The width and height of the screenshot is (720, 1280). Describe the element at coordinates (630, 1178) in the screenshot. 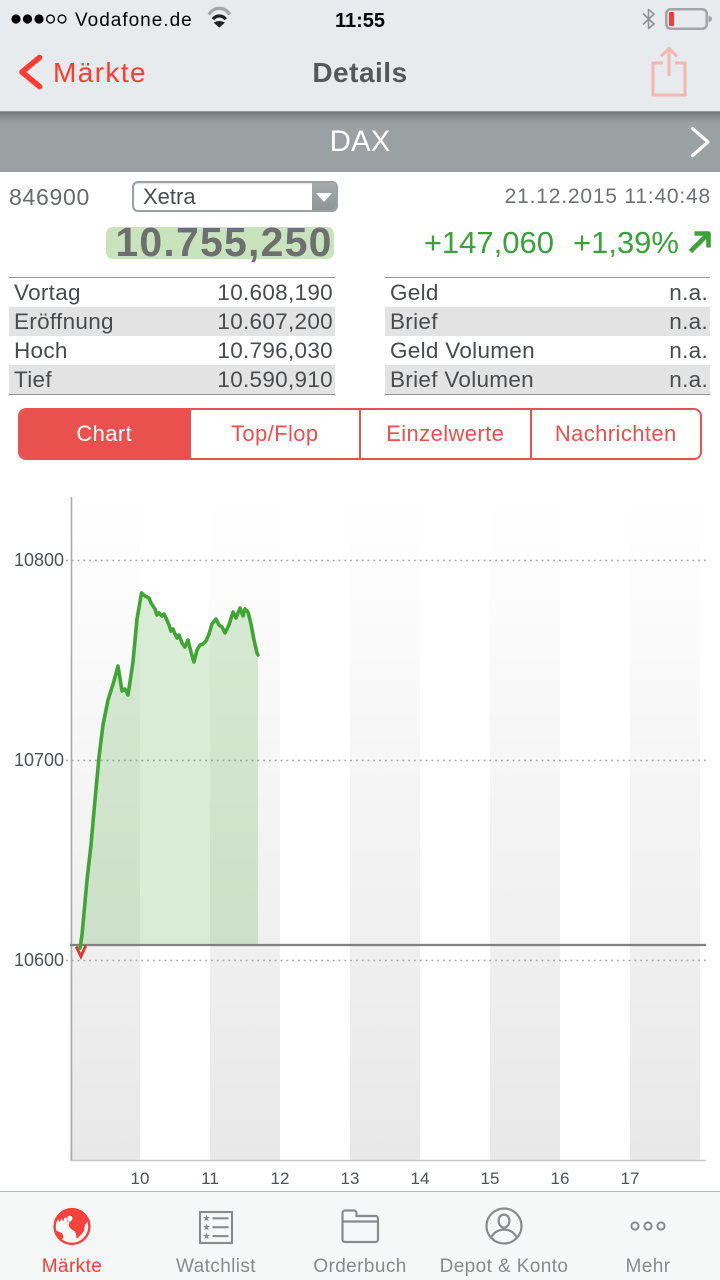

I see `svg-text: 17` at that location.